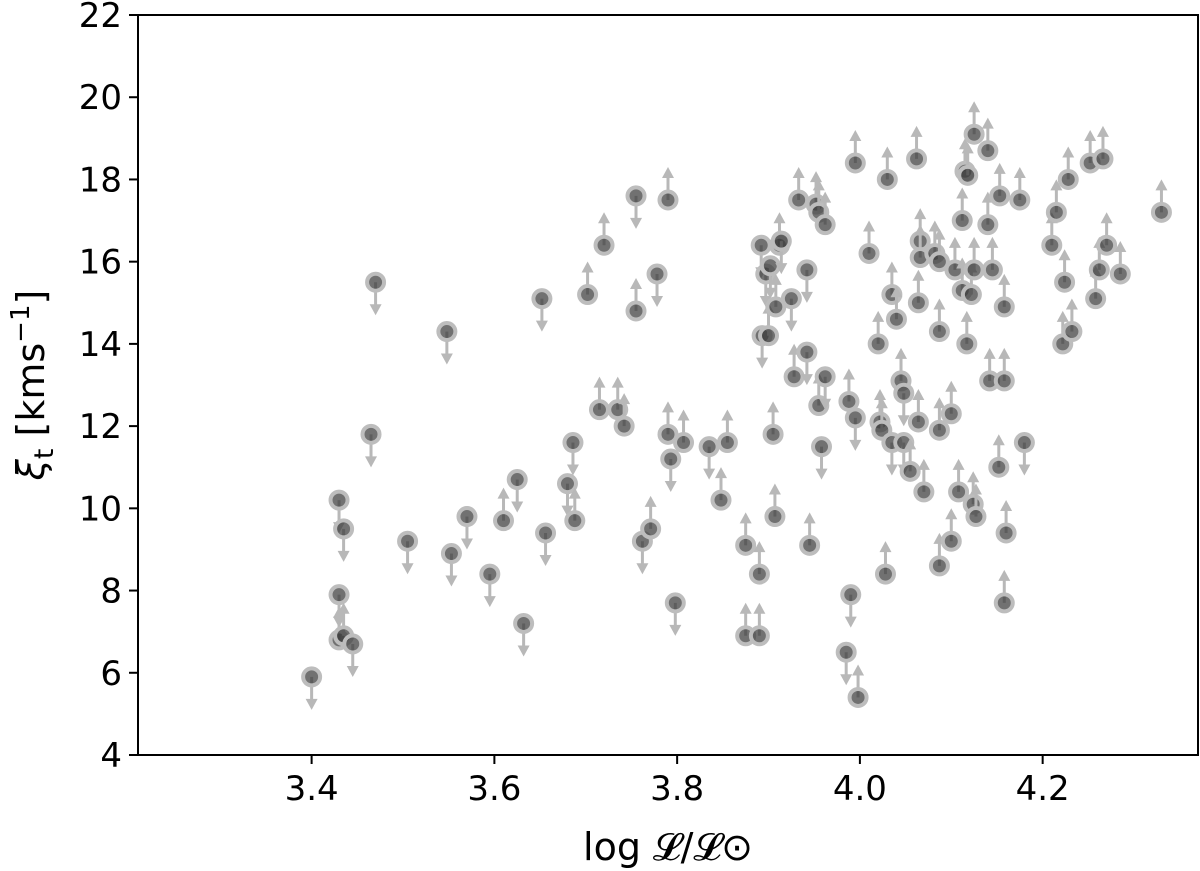  What do you see at coordinates (677, 789) in the screenshot?
I see `x-tick-label: 3.8` at bounding box center [677, 789].